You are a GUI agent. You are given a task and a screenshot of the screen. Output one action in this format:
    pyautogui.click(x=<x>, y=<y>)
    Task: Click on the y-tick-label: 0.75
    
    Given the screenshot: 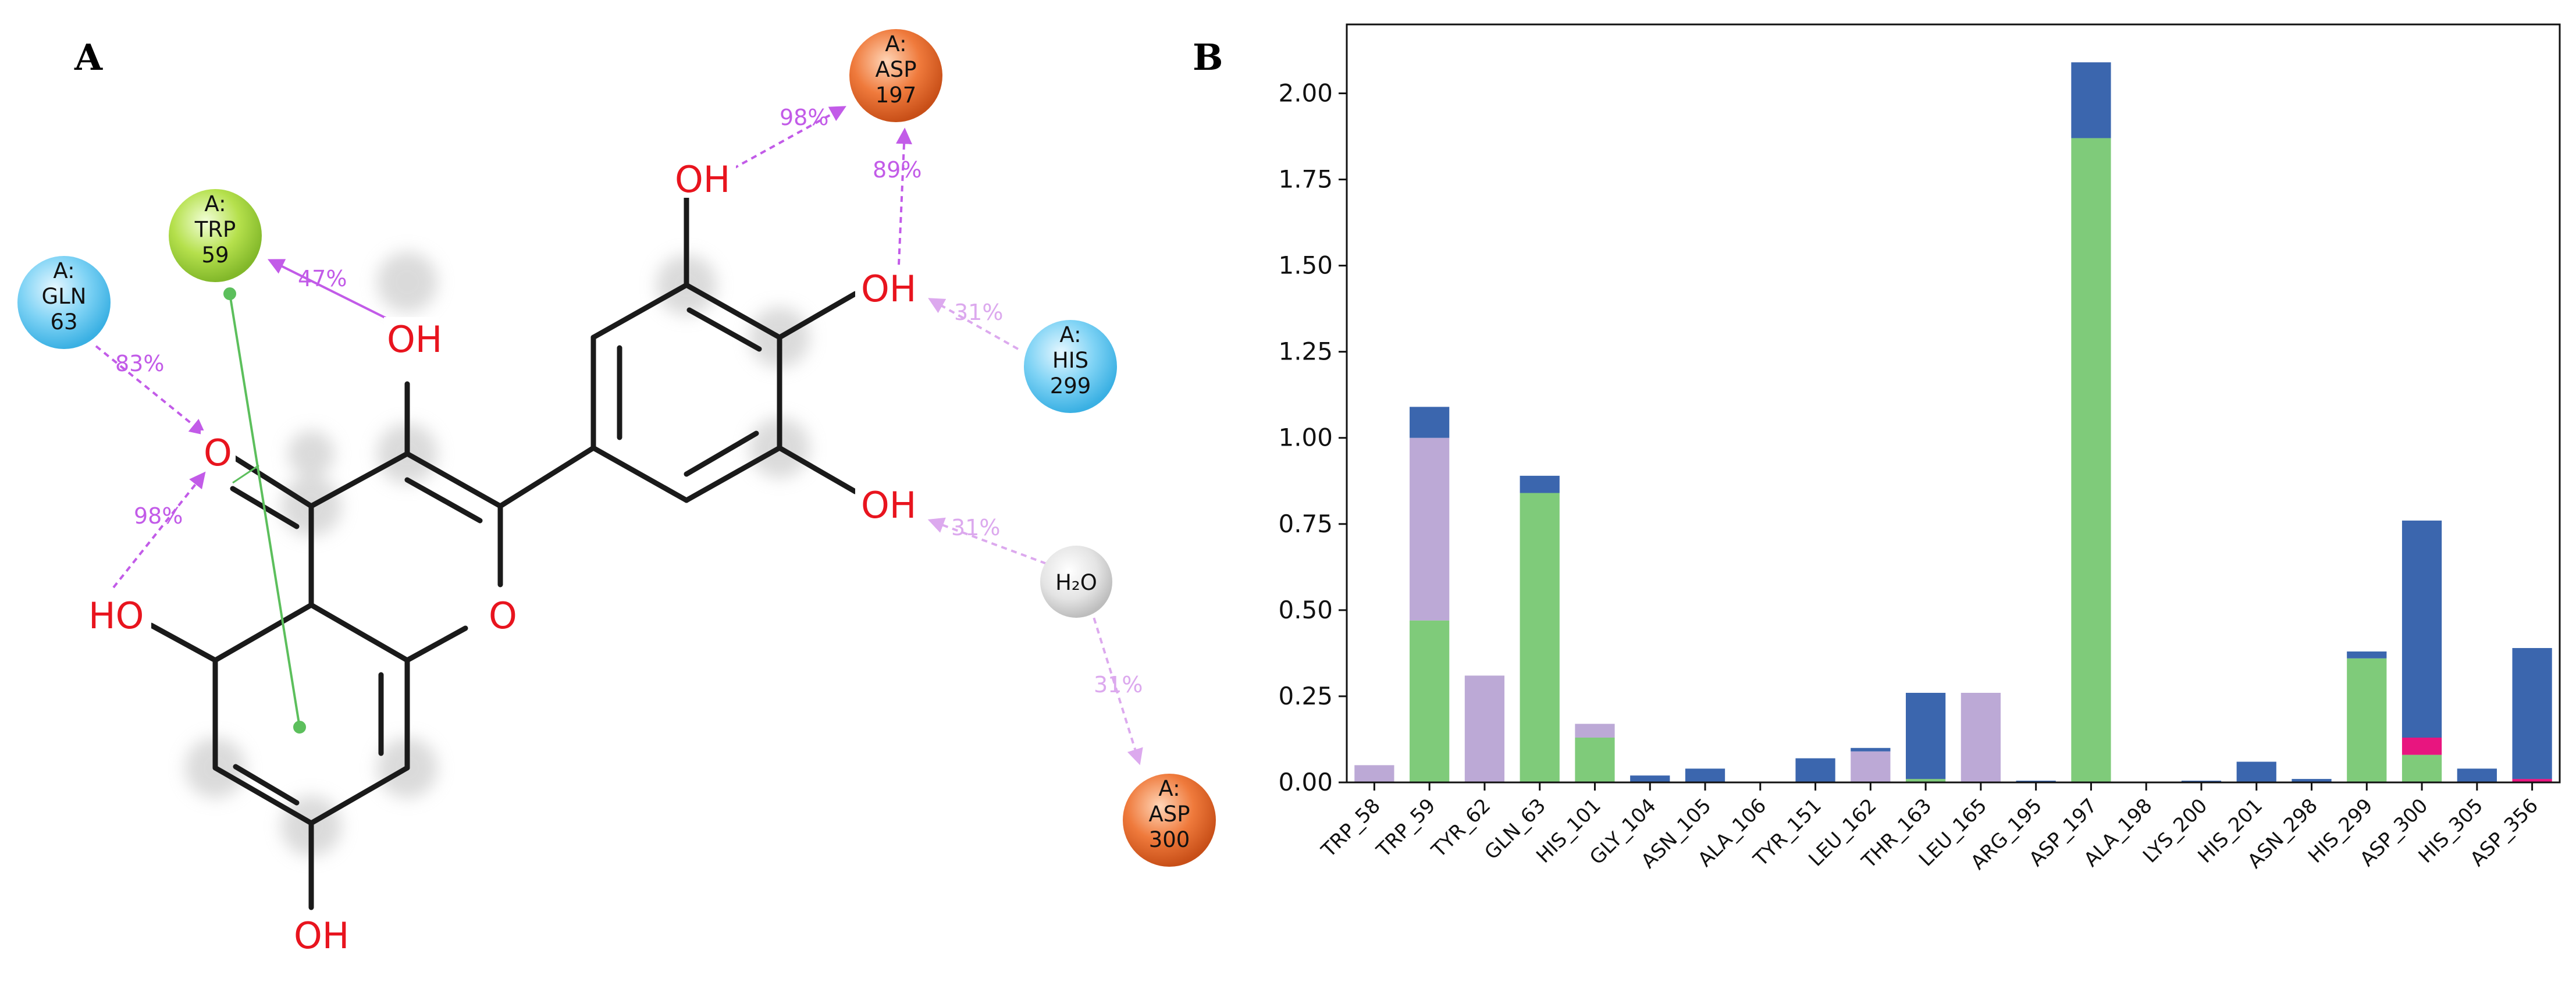 What is the action you would take?
    pyautogui.click(x=1305, y=524)
    